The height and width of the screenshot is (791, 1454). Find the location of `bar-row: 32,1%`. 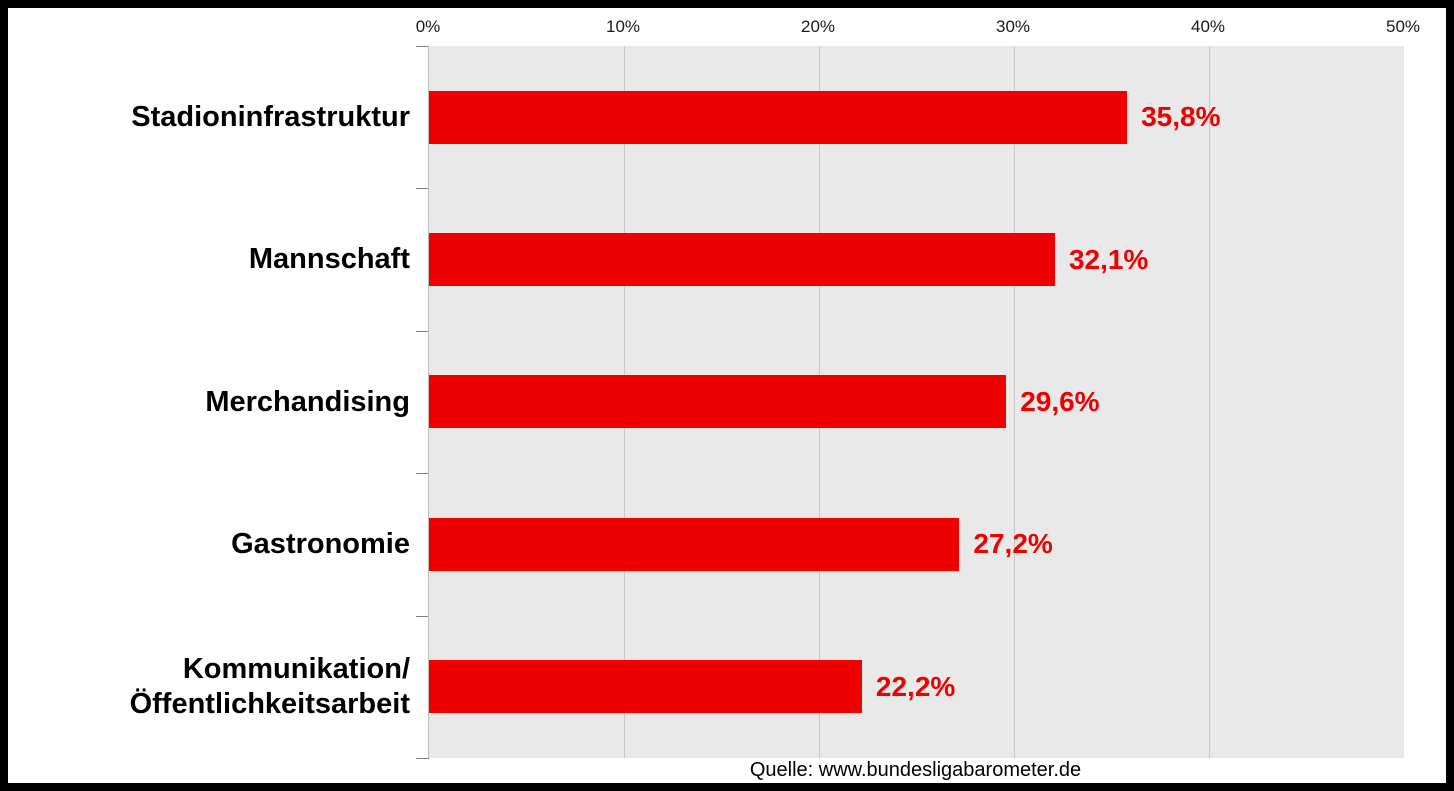

bar-row: 32,1% is located at coordinates (916, 259).